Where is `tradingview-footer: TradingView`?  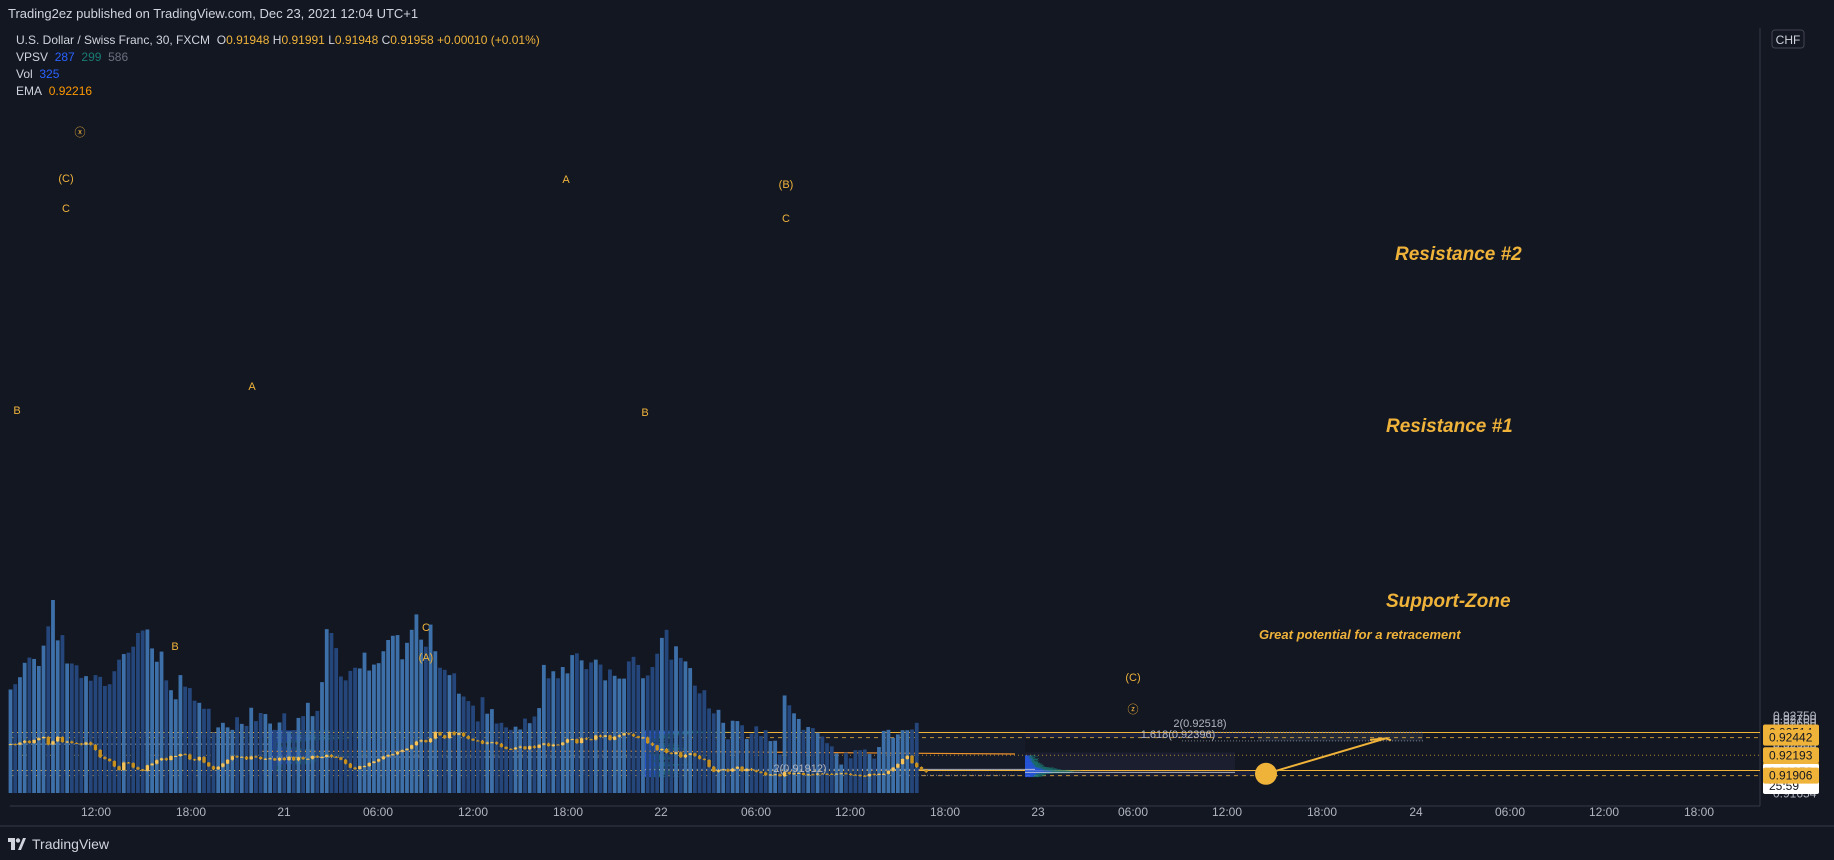
tradingview-footer: TradingView is located at coordinates (58, 844).